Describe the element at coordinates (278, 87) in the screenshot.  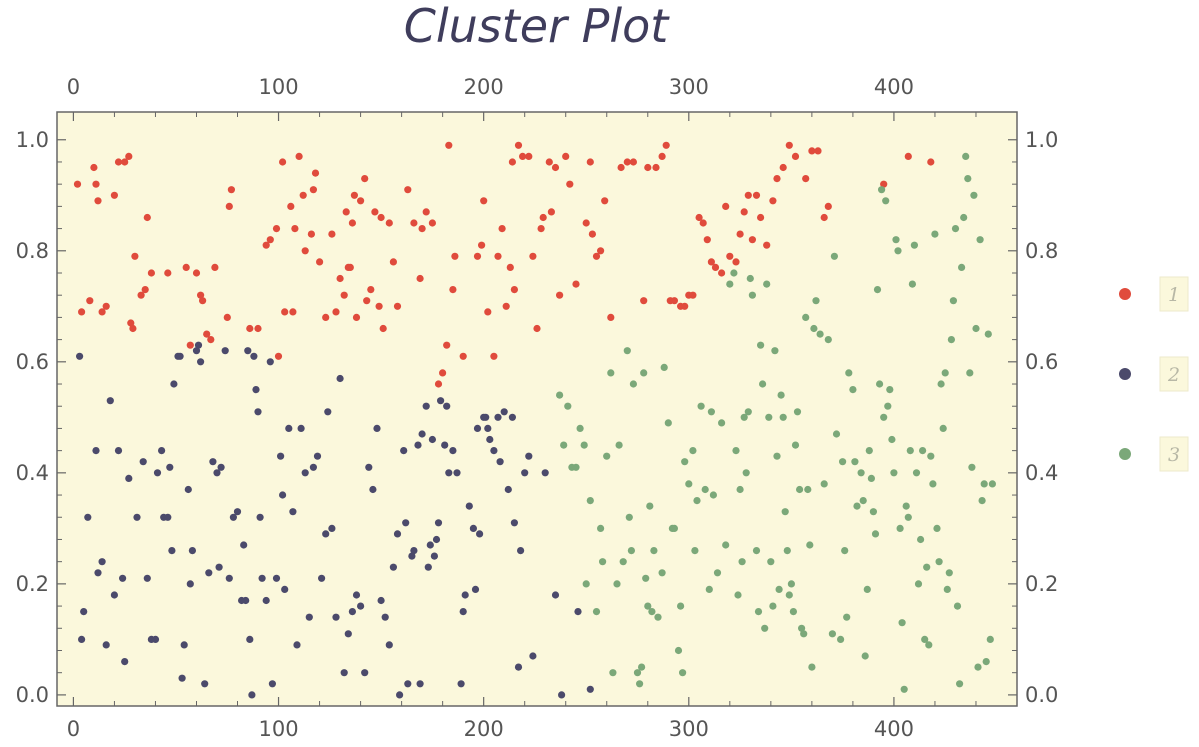
I see `x-tick-label-top: 100` at that location.